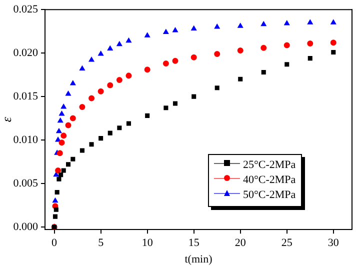 This screenshot has width=357, height=266. I want to click on y-tick-label: 0.010, so click(25, 140).